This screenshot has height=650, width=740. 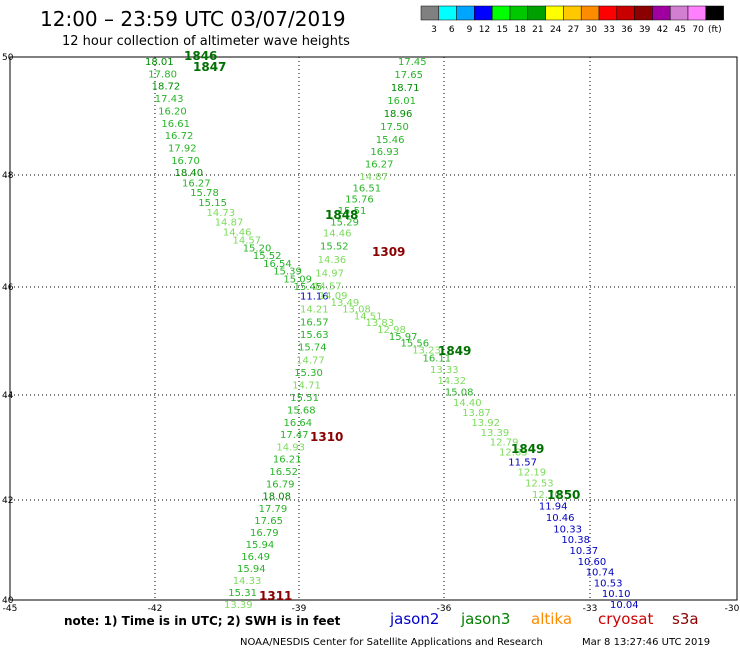 I want to click on swh-value: 12.98, so click(x=391, y=330).